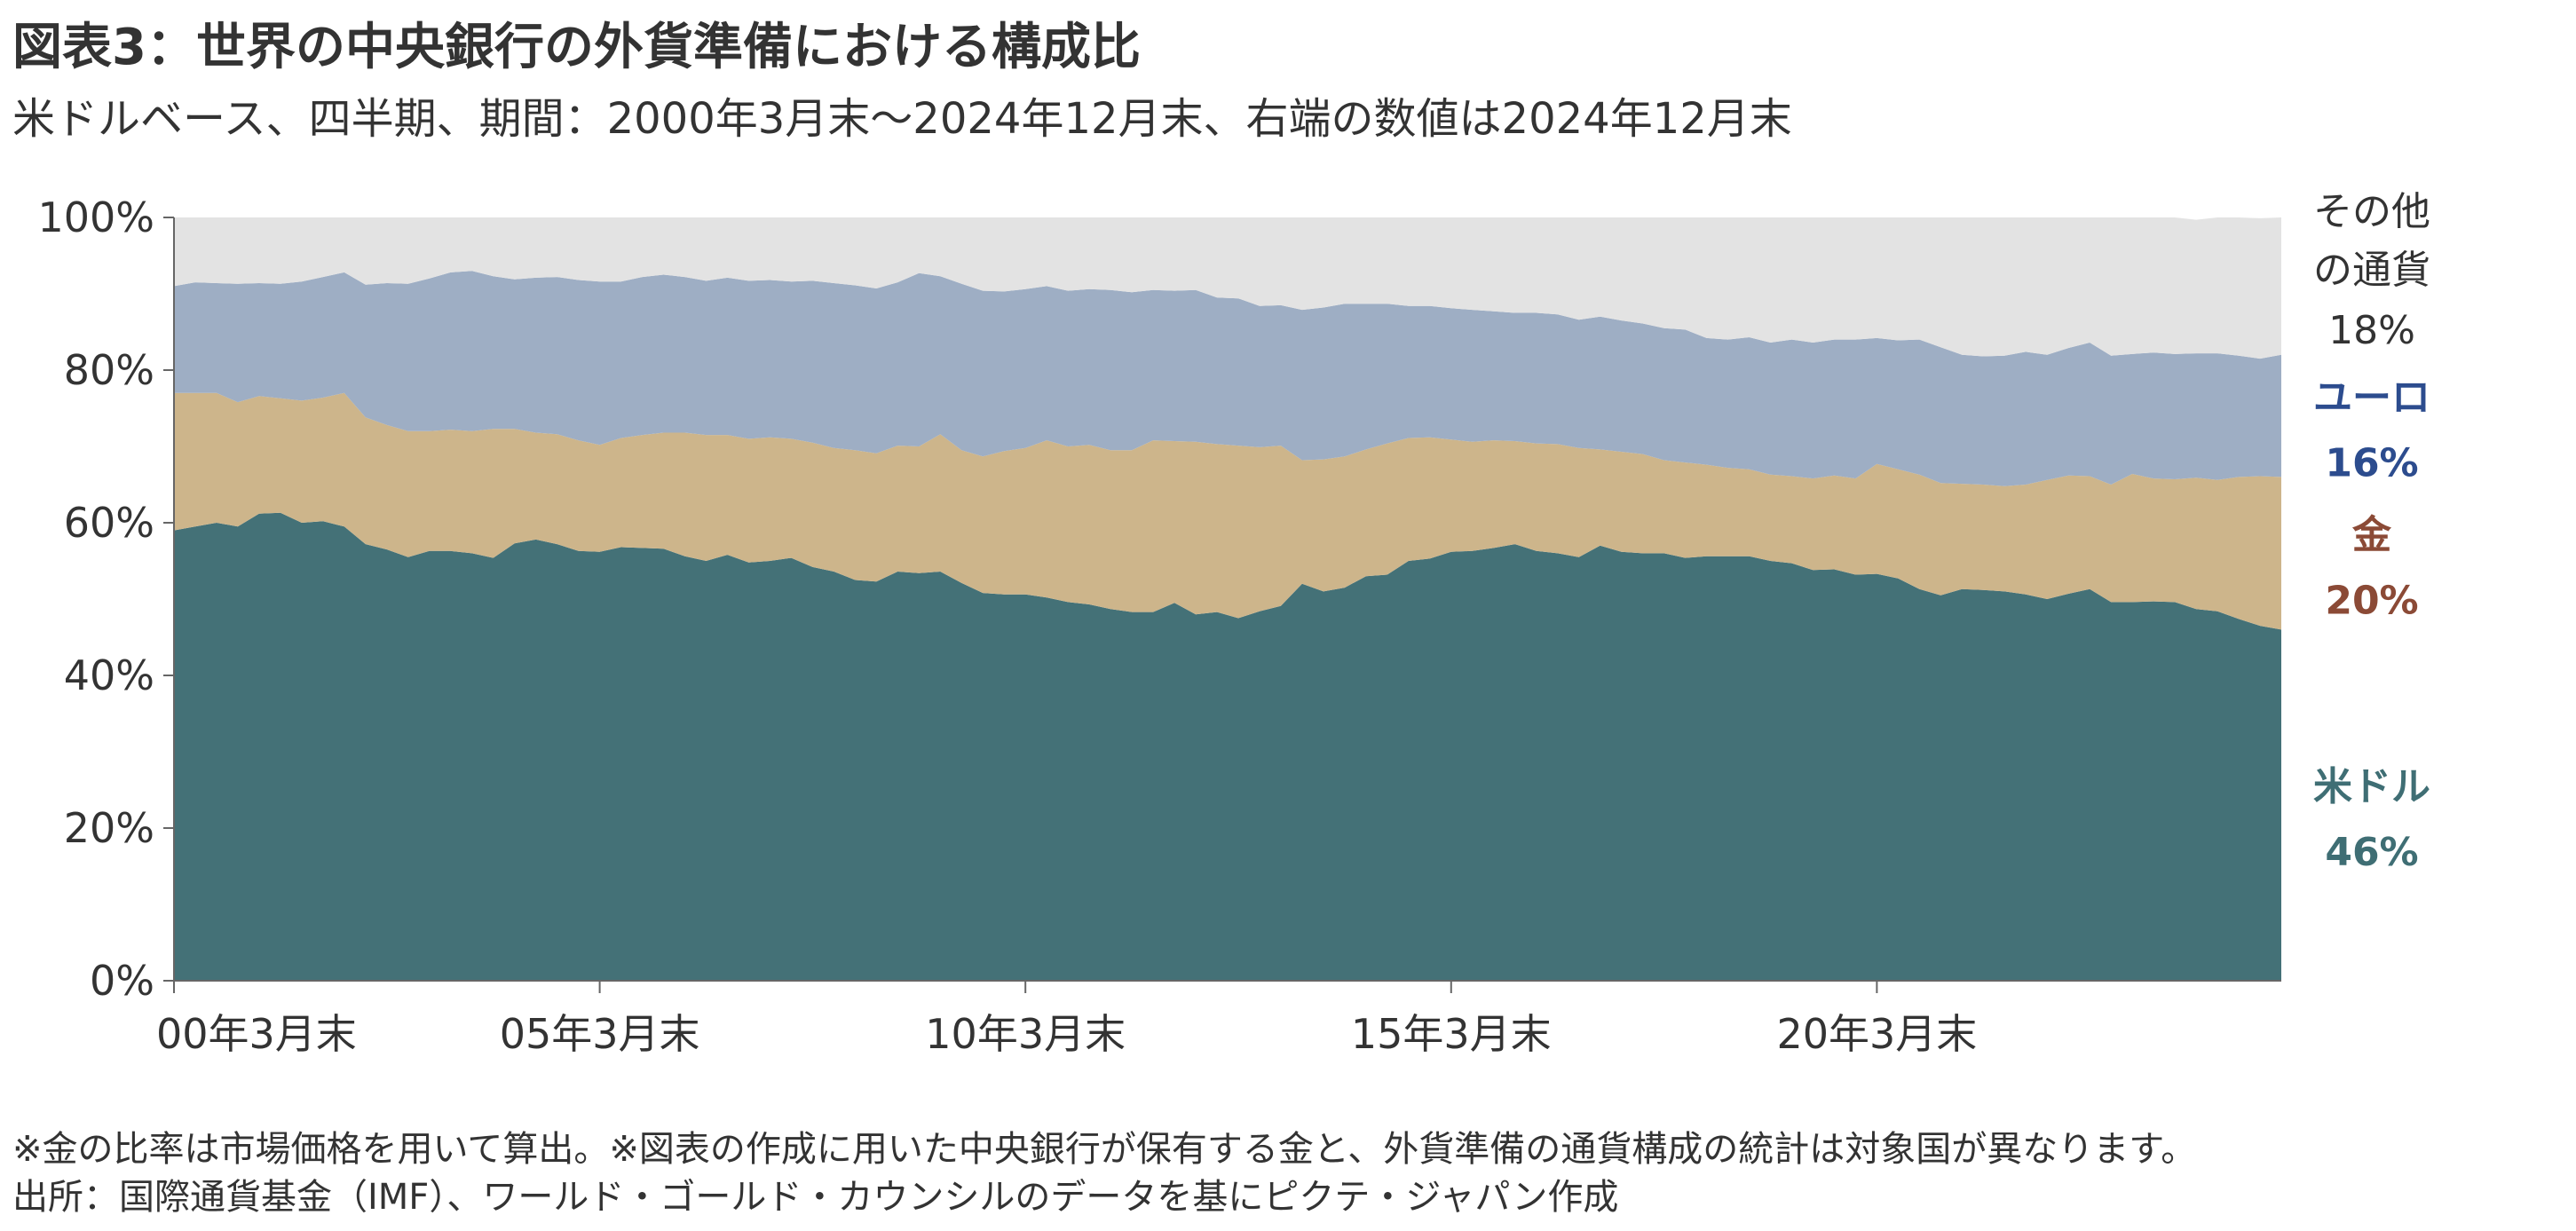 The image size is (2576, 1231). Describe the element at coordinates (1025, 1034) in the screenshot. I see `x-tick-label: 10年3月末` at that location.